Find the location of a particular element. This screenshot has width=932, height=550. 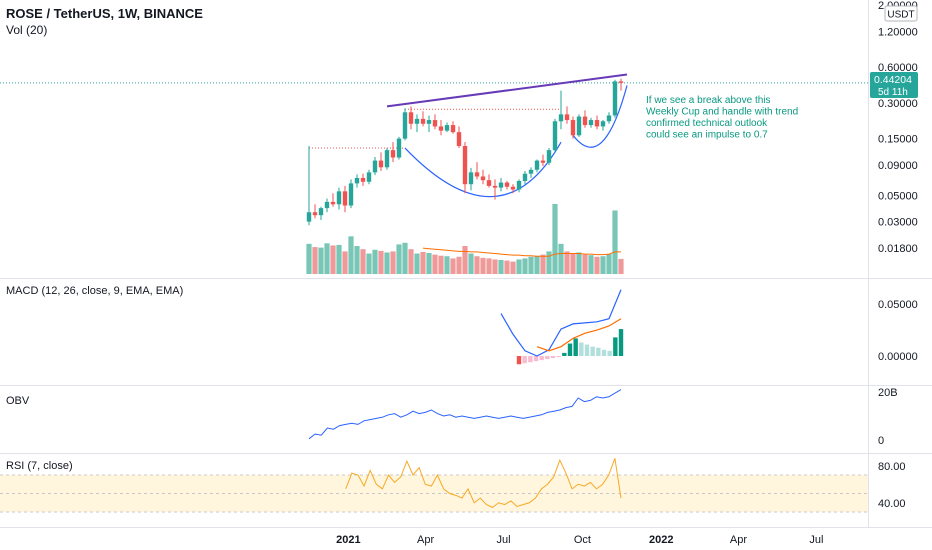

annotation-line: Weekly Cup and handle with trend is located at coordinates (722, 112).